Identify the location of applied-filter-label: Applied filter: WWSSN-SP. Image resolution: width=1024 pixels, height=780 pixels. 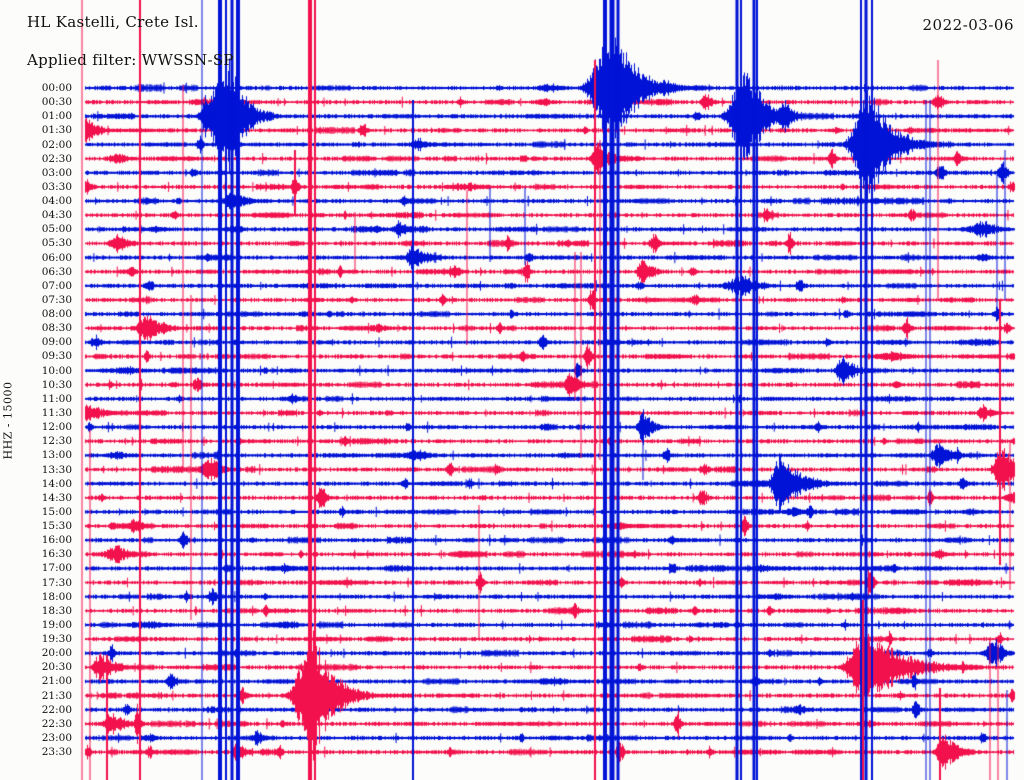
(130, 60).